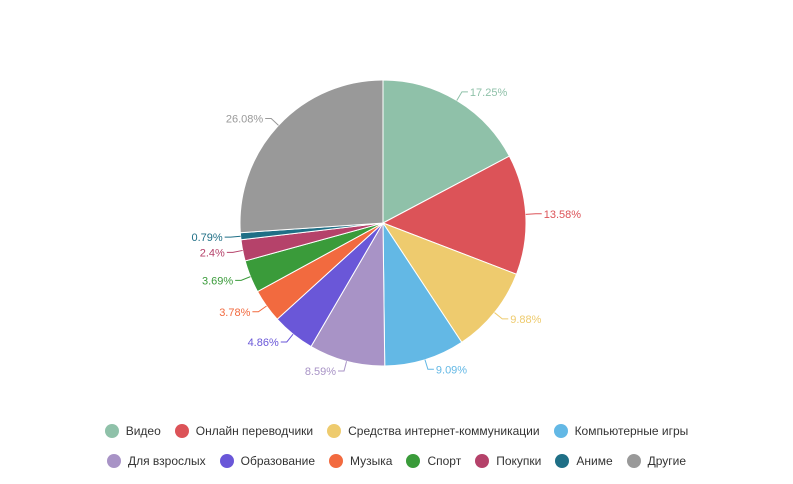  I want to click on legend-label-10: Другие, so click(667, 461).